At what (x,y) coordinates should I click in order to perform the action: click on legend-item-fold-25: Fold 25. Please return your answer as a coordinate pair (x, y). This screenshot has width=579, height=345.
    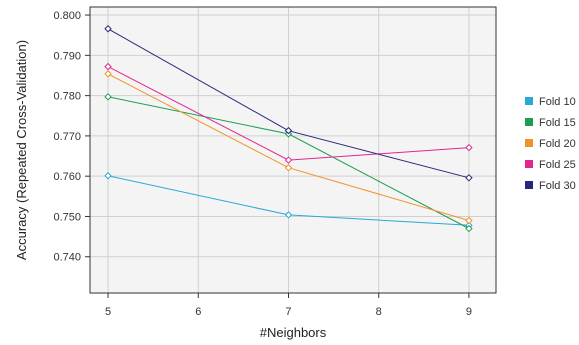
    Looking at the image, I should click on (550, 165).